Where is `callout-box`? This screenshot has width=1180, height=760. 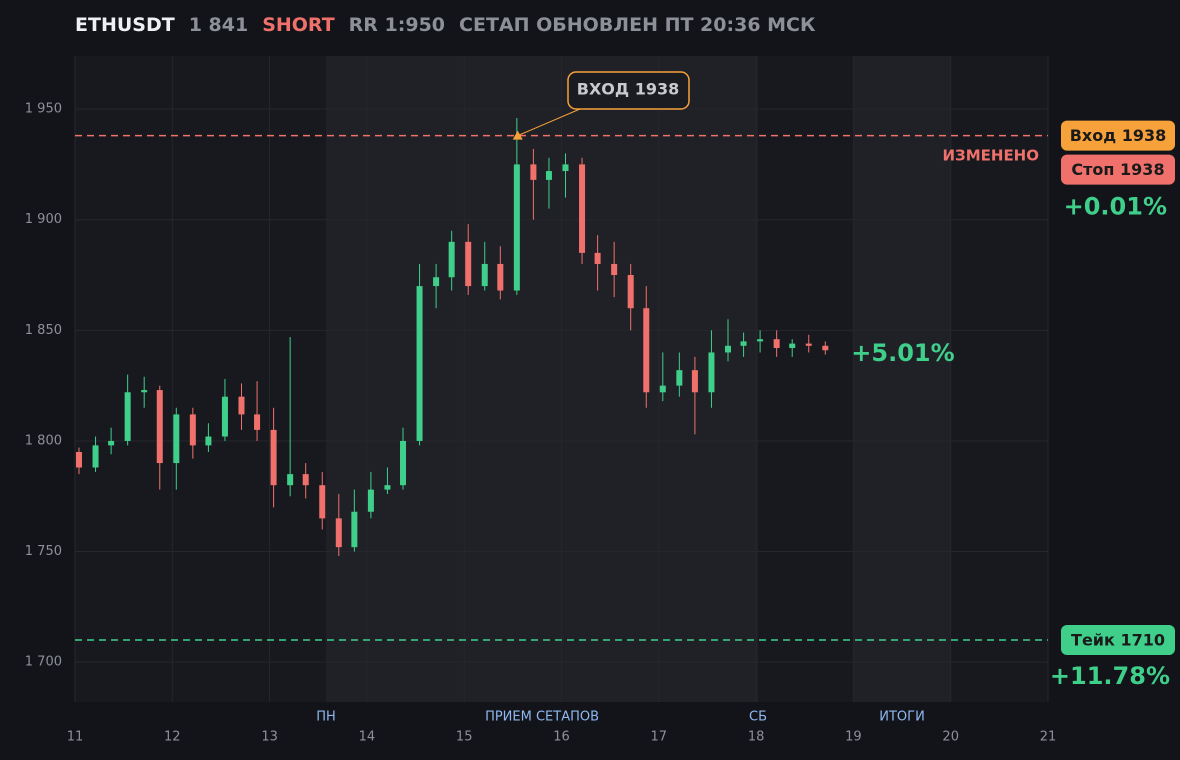 callout-box is located at coordinates (628, 90).